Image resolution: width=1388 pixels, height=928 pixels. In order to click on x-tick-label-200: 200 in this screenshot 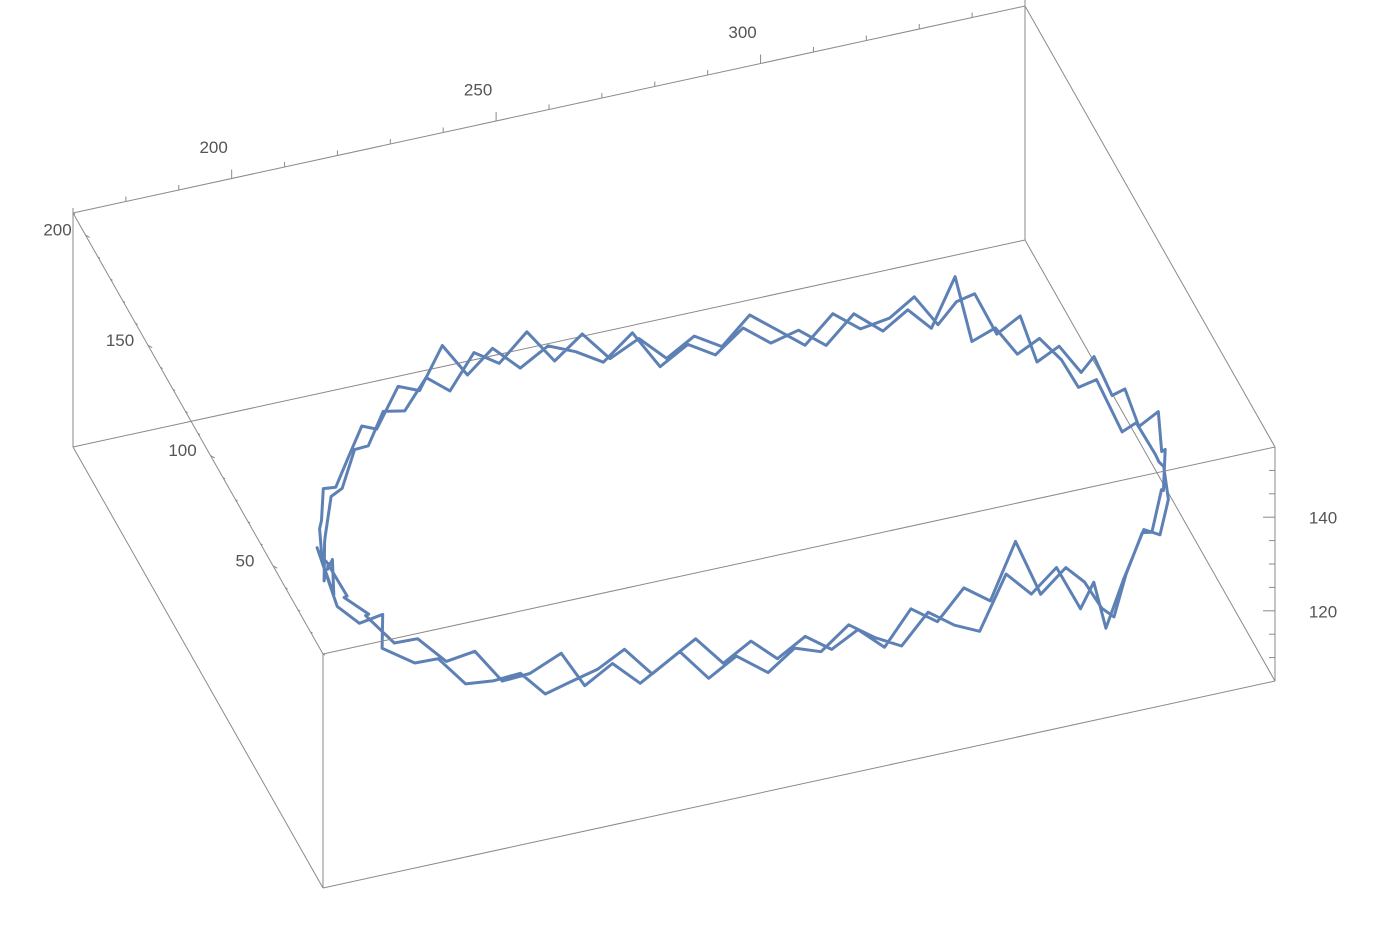, I will do `click(213, 147)`.